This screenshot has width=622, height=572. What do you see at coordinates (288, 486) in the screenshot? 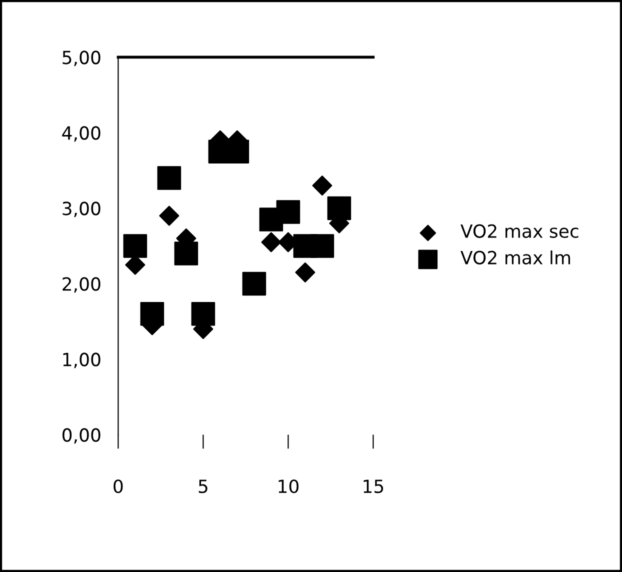
I see `x-tick-label: 10` at bounding box center [288, 486].